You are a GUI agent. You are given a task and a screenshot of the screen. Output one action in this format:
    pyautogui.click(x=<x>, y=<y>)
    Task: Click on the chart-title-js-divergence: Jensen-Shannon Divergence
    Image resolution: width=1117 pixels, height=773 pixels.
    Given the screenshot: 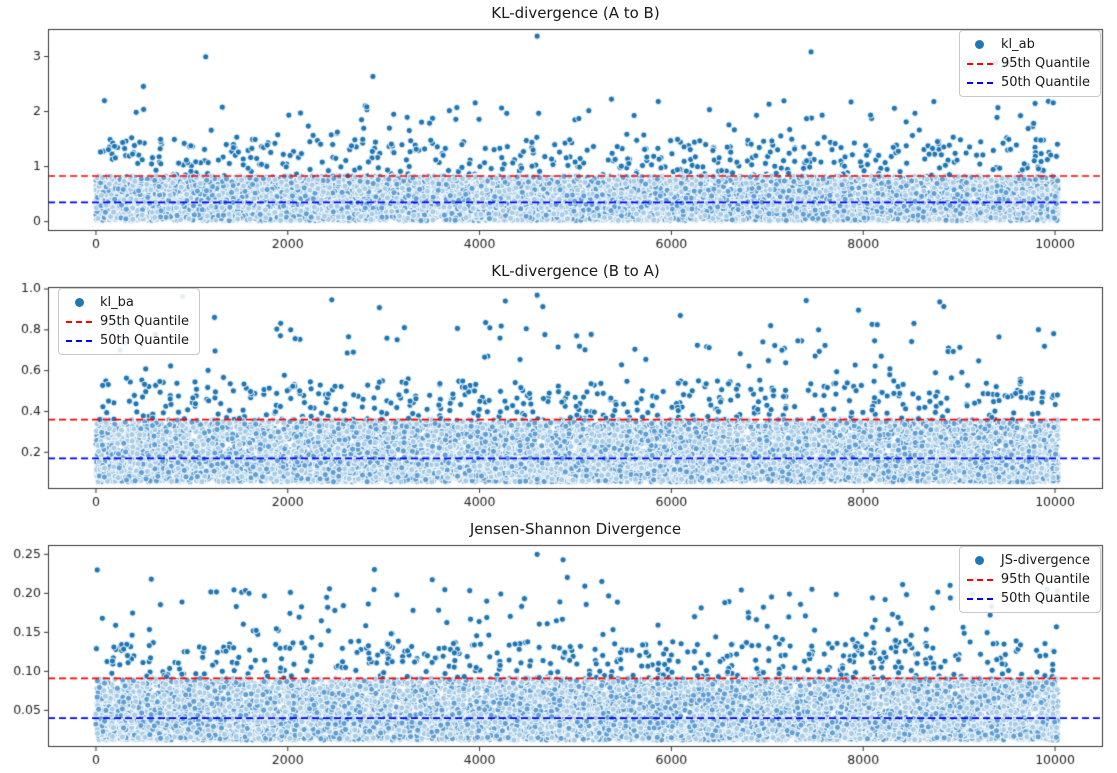 What is the action you would take?
    pyautogui.click(x=575, y=529)
    